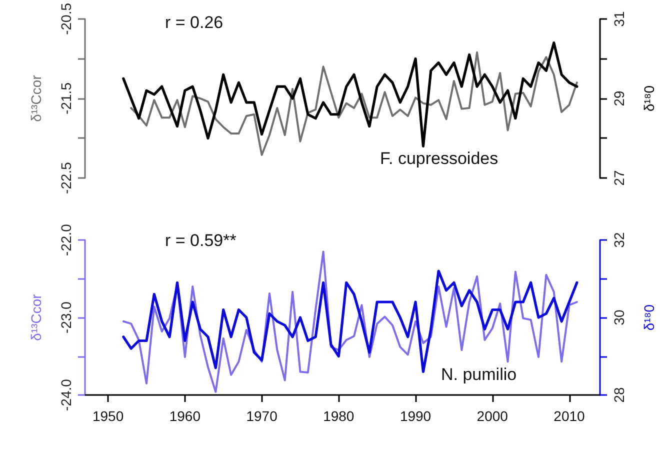 This screenshot has width=668, height=457. What do you see at coordinates (492, 416) in the screenshot?
I see `x-tick-label: 2000` at bounding box center [492, 416].